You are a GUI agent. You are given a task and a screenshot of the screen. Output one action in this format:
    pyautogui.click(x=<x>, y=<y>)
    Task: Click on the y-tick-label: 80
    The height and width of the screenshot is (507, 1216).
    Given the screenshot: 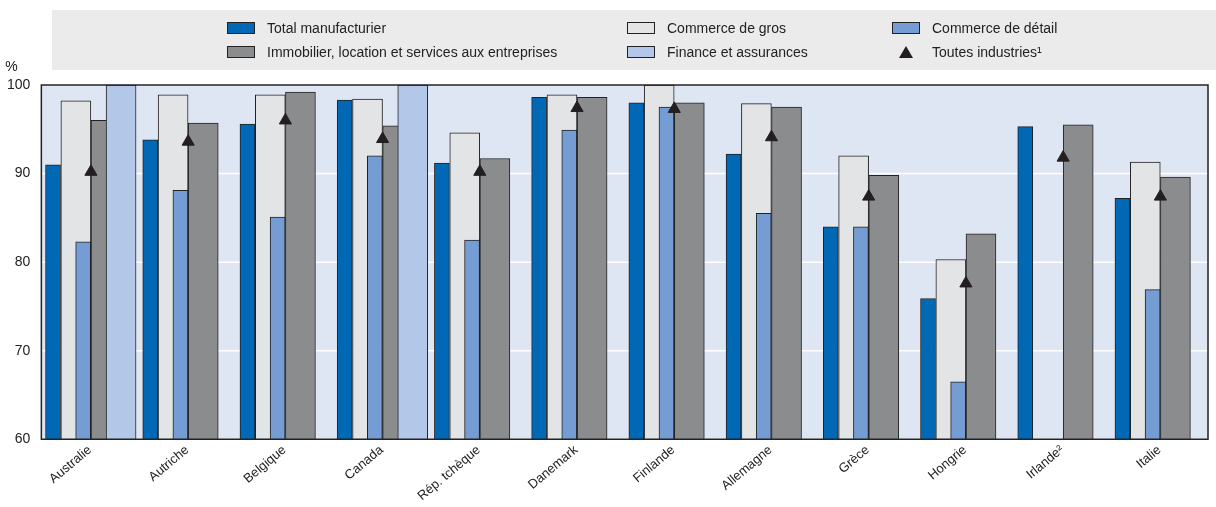 What is the action you would take?
    pyautogui.click(x=22, y=261)
    